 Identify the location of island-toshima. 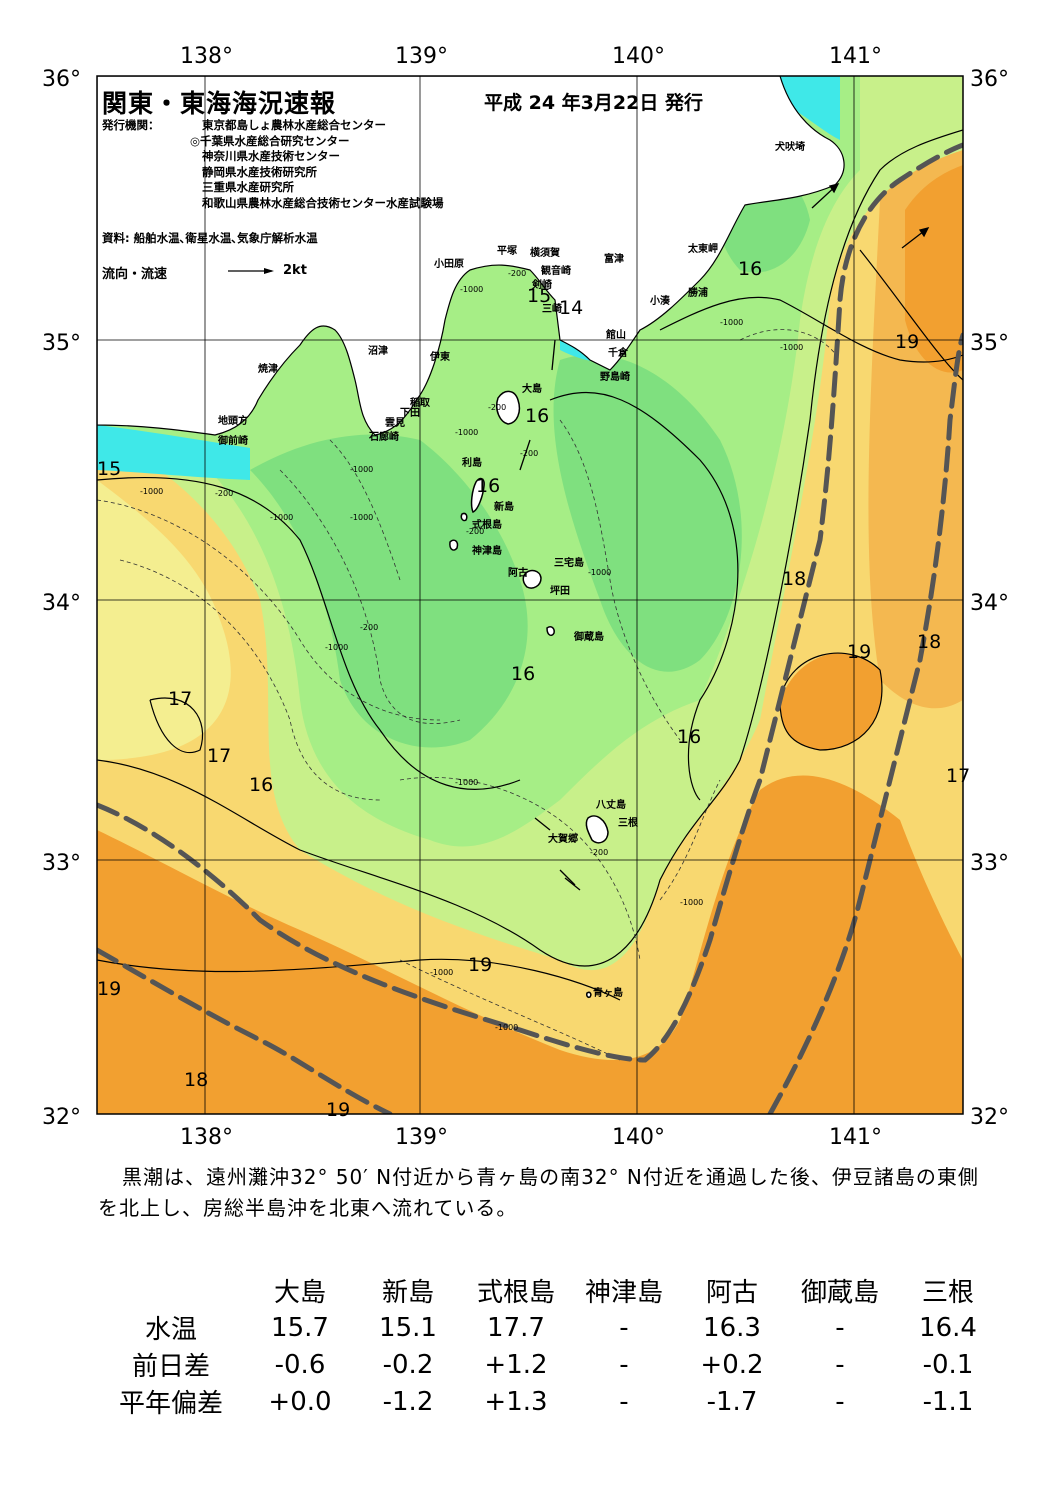
(477, 495).